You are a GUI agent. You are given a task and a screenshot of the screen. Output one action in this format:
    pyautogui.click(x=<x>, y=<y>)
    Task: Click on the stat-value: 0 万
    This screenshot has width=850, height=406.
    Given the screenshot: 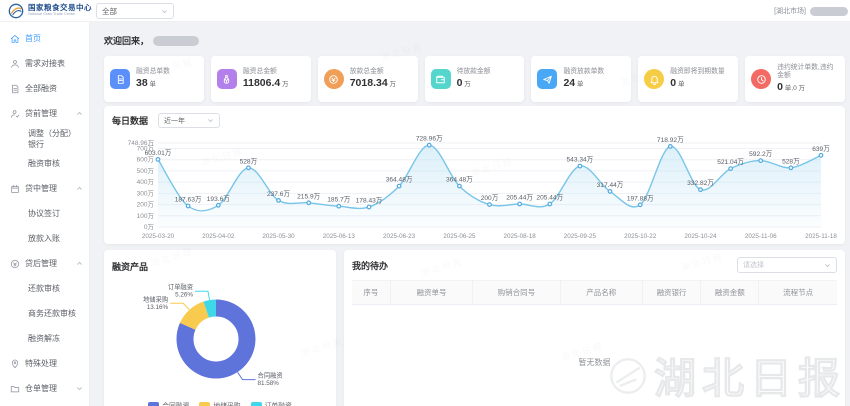 What is the action you would take?
    pyautogui.click(x=463, y=82)
    